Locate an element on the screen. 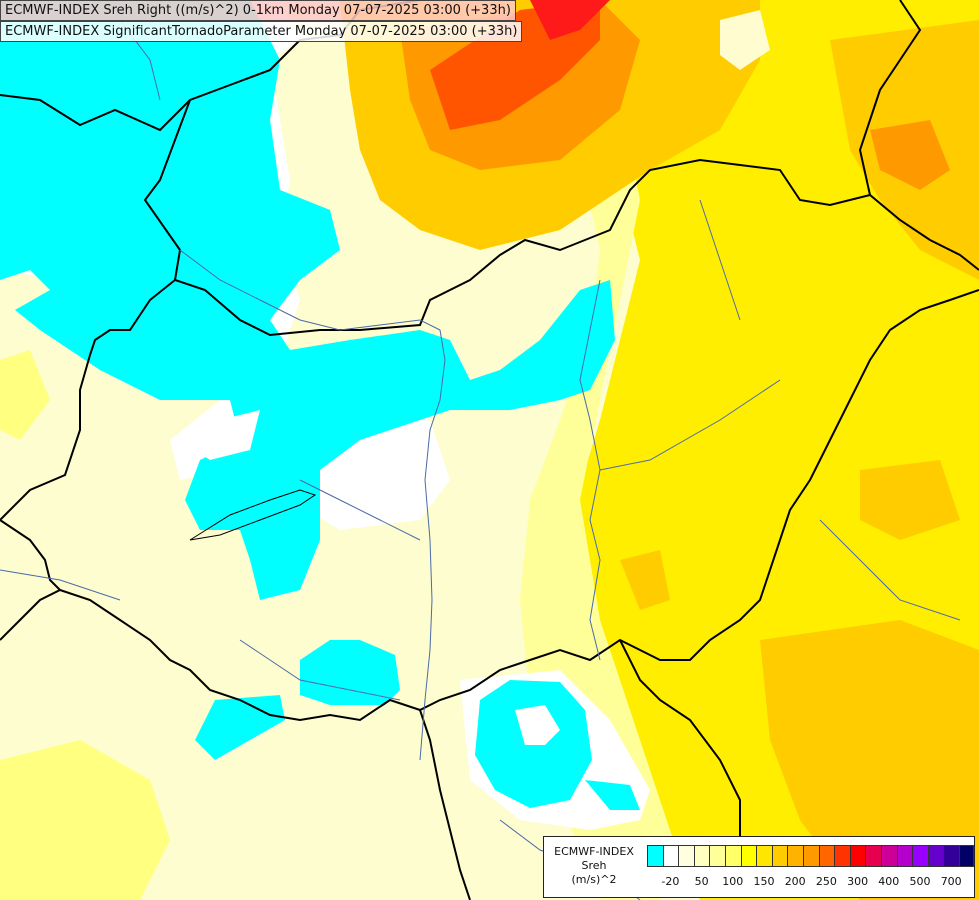 This screenshot has height=900, width=979. legend-label: ECMWF-INDEX Sreh (m/s)^2 is located at coordinates (594, 866).